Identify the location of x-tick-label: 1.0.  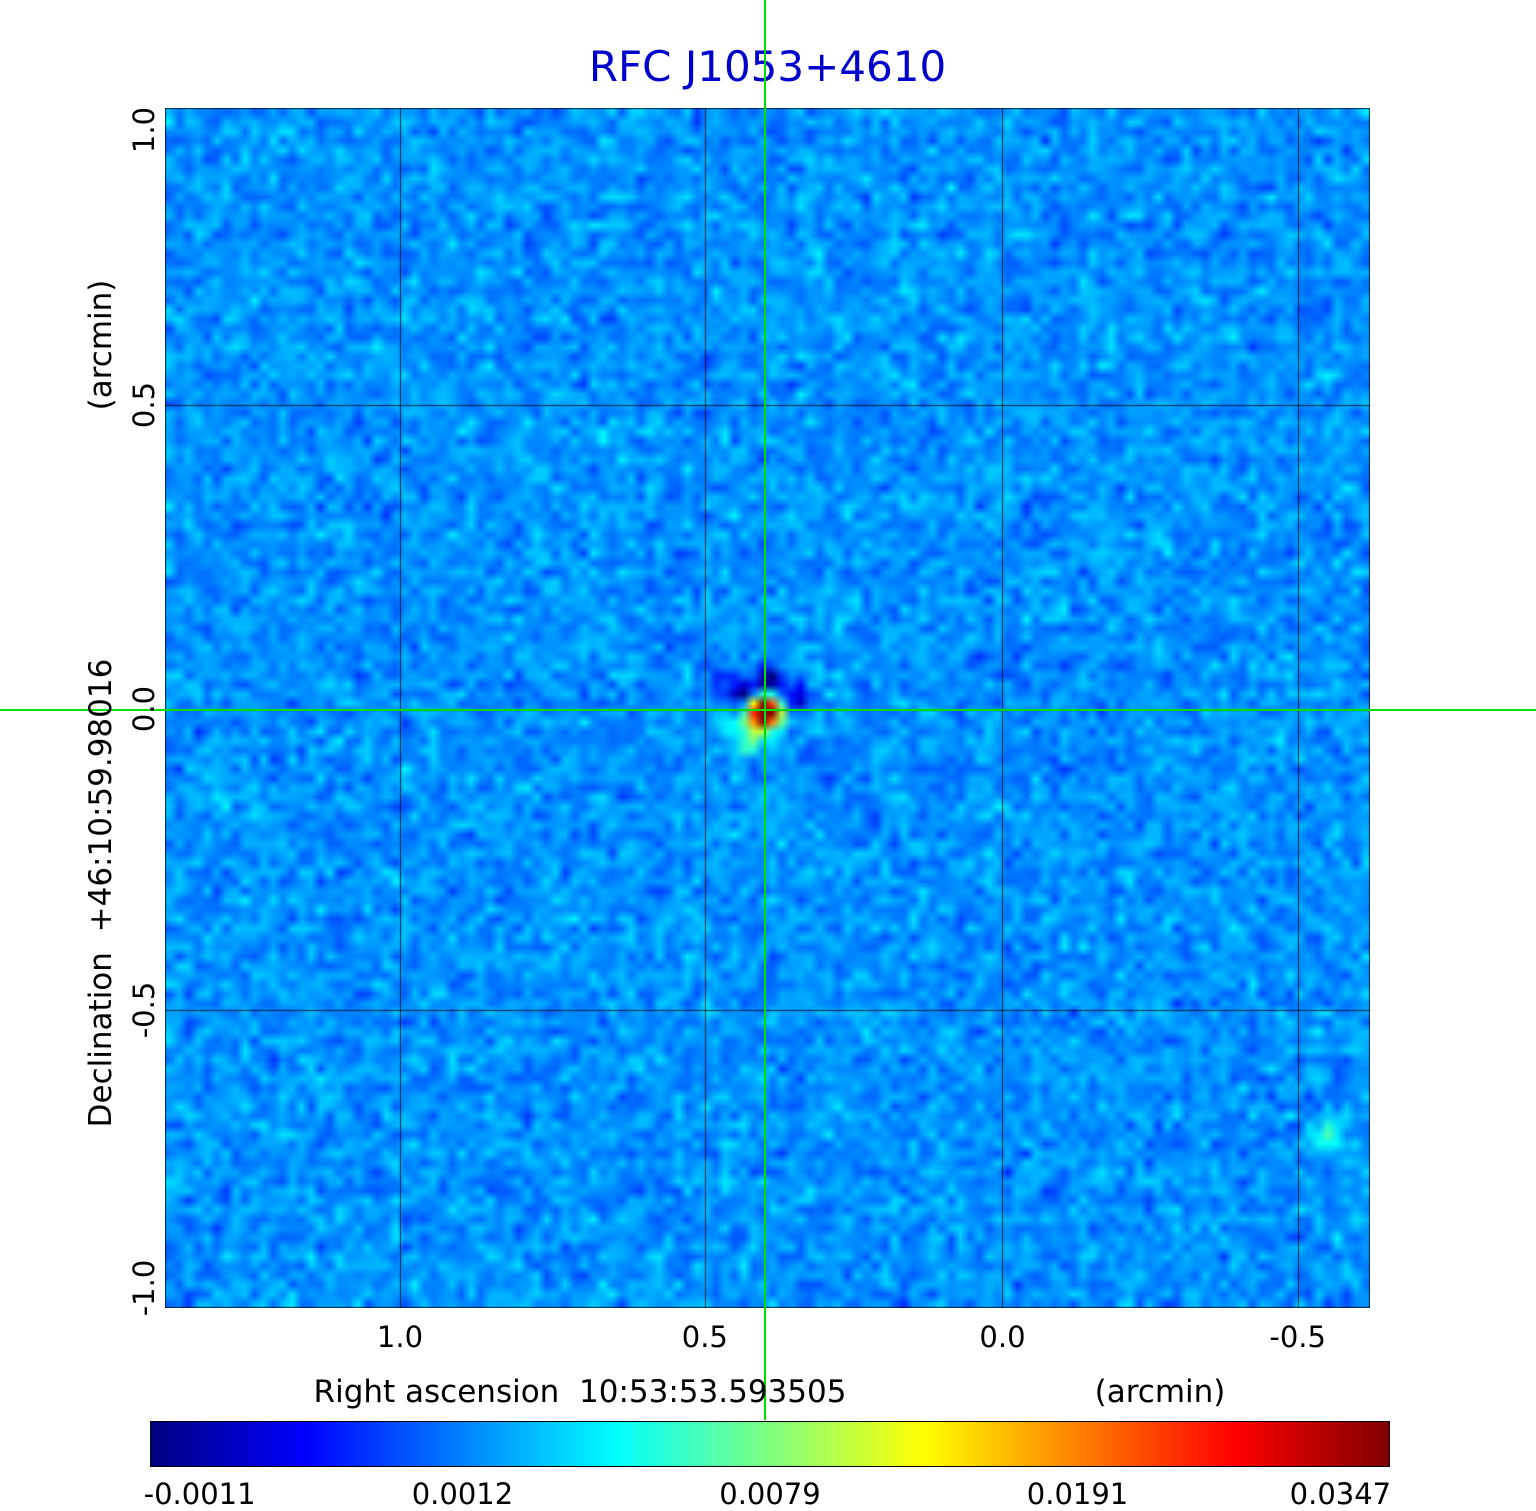
(400, 1337).